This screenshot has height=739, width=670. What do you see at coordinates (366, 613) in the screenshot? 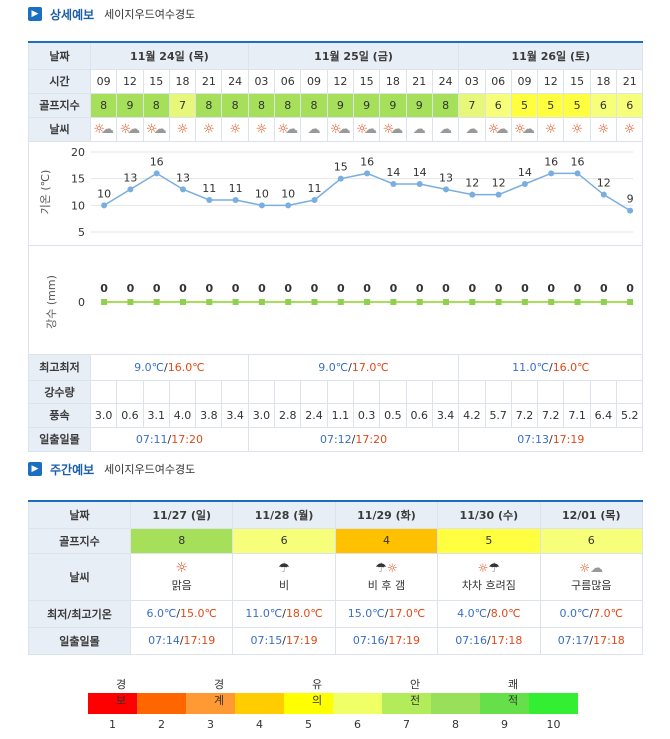
I see `min-temp: 15.0℃` at bounding box center [366, 613].